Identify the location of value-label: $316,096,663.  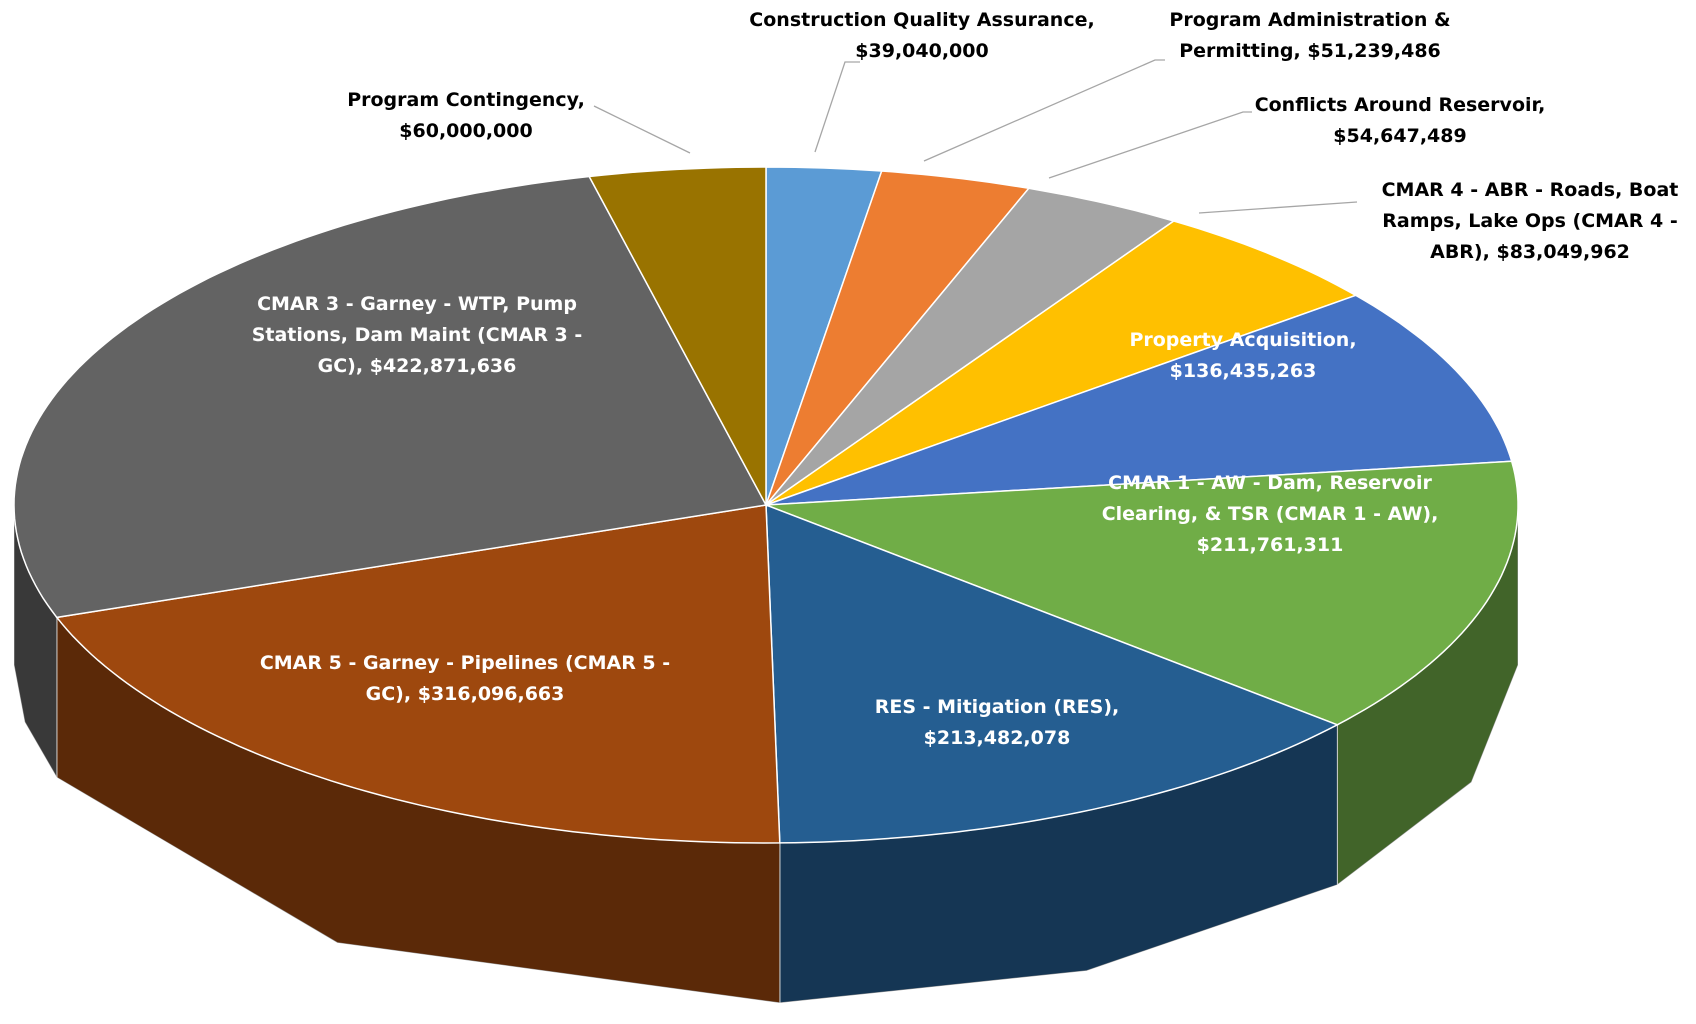
(491, 694).